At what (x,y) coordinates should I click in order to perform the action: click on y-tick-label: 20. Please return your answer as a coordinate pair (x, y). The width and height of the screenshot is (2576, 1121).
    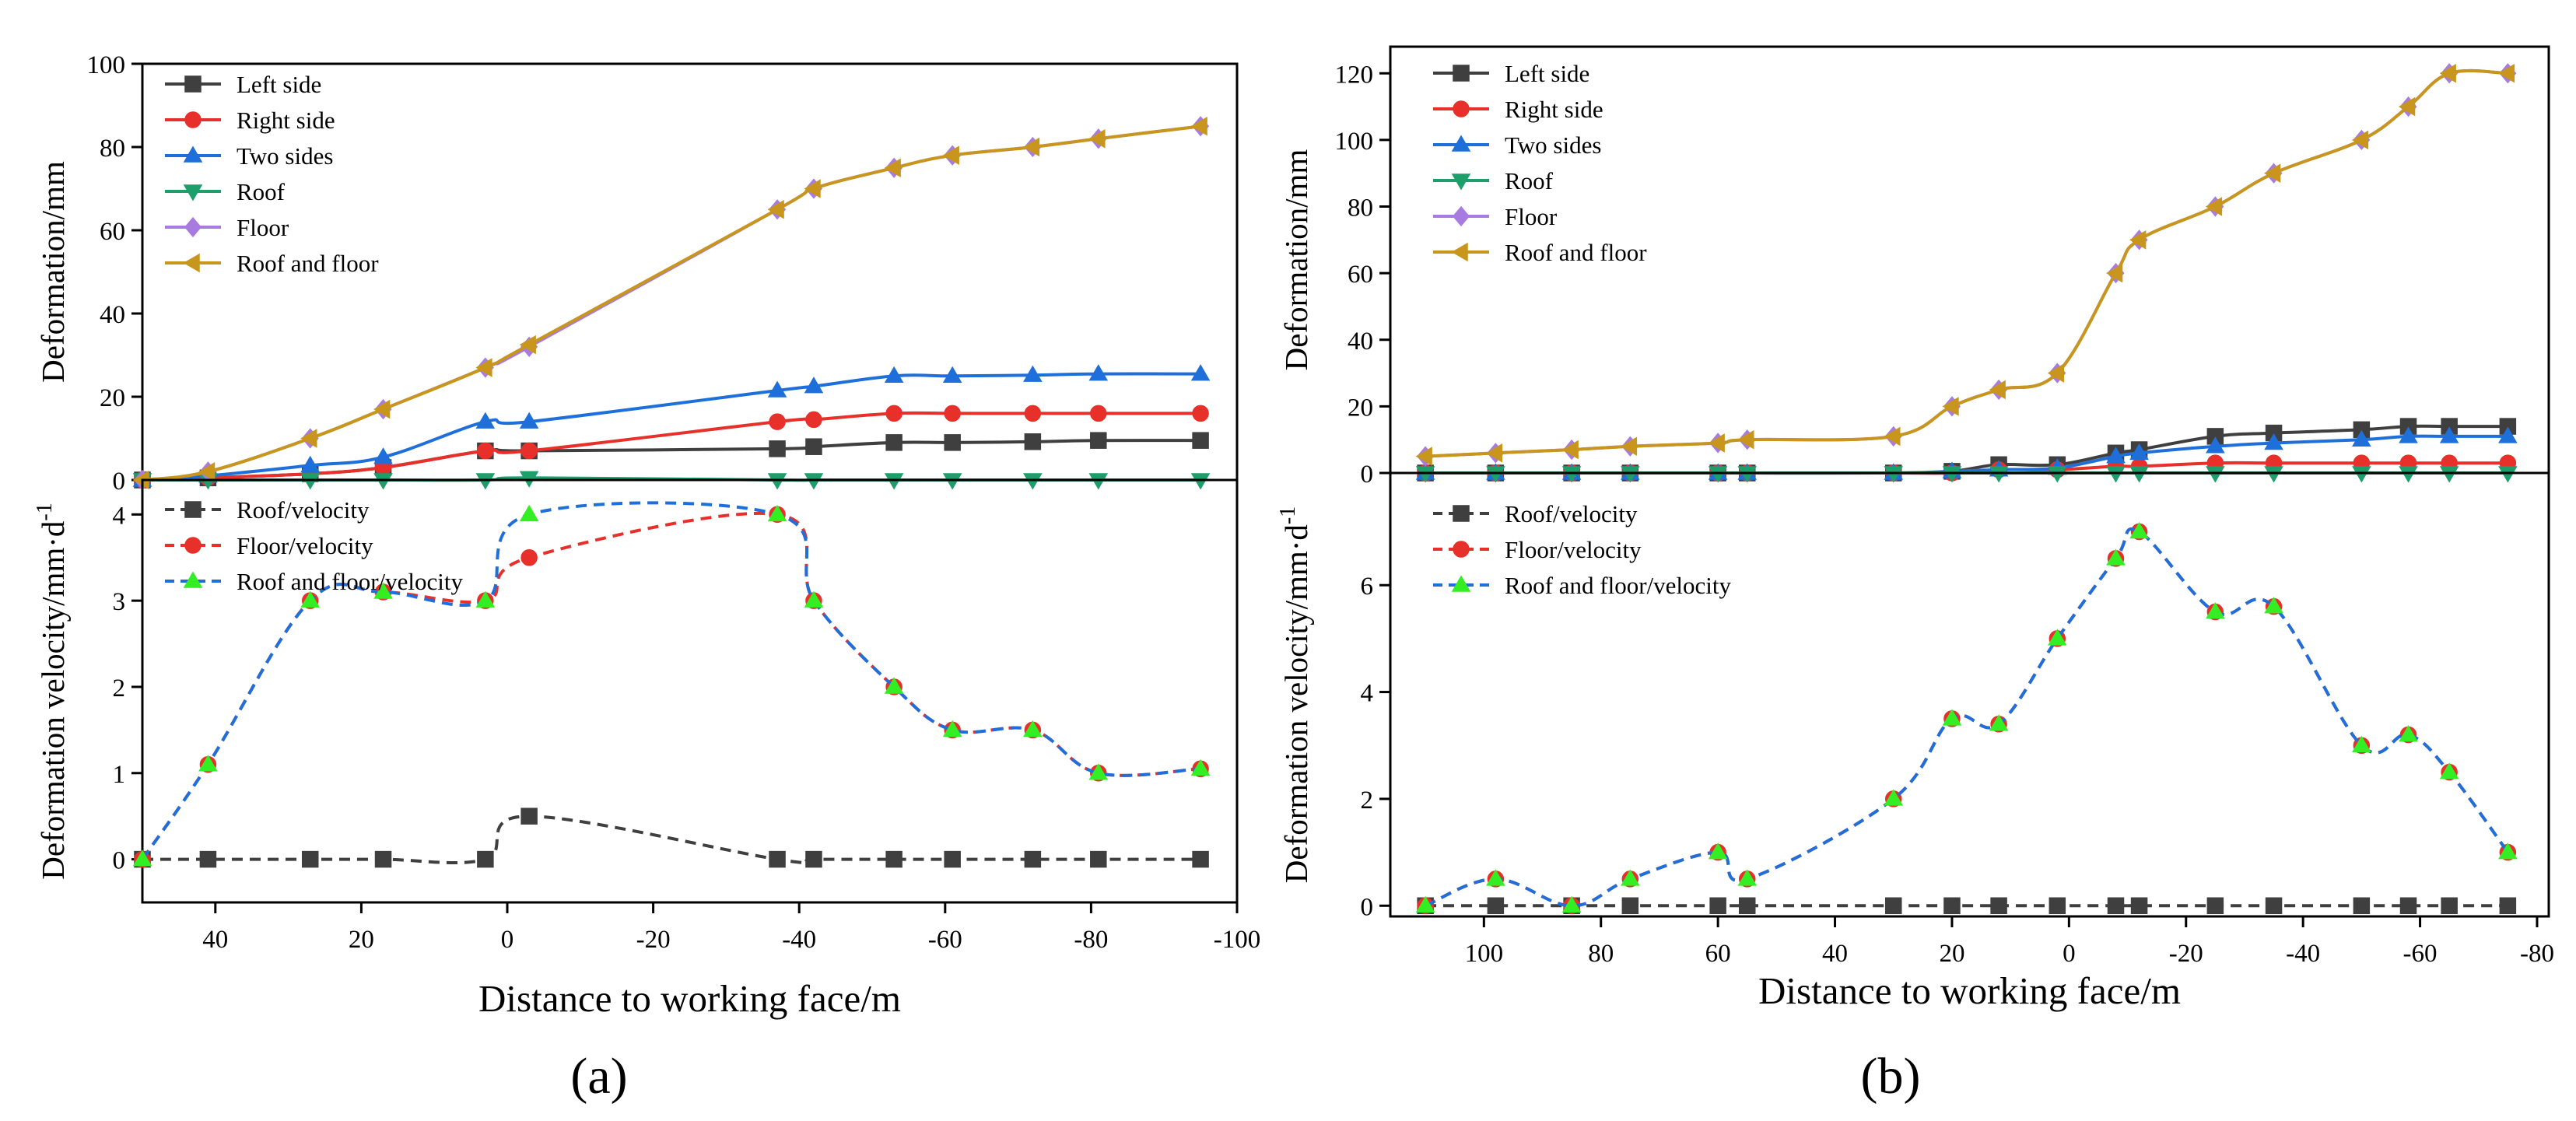
    Looking at the image, I should click on (1360, 408).